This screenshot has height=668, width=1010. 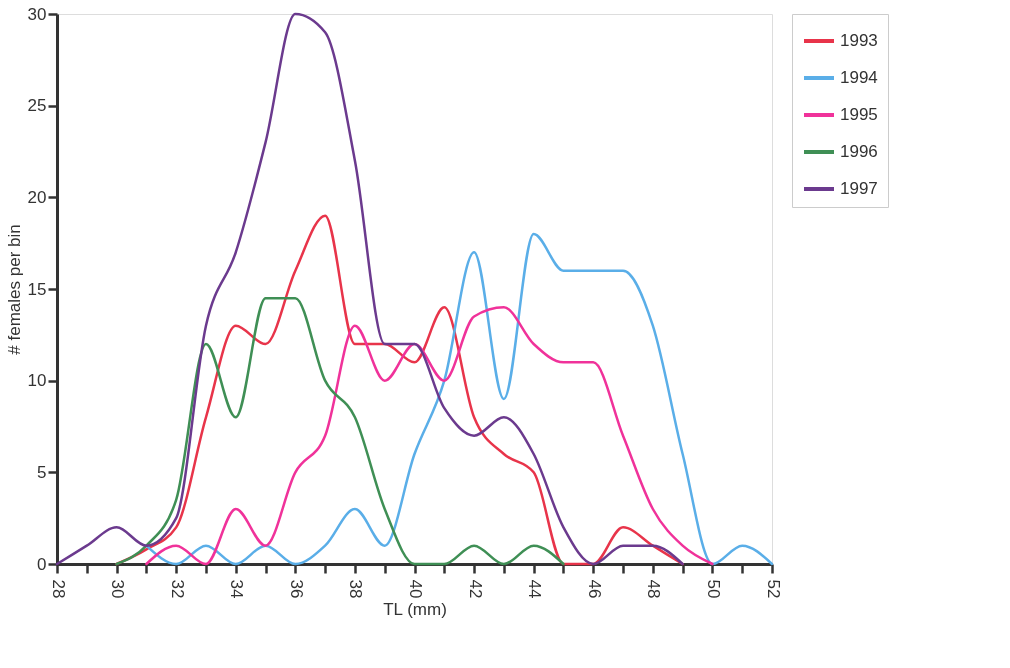 What do you see at coordinates (415, 610) in the screenshot?
I see `x-axis-title: TL (mm)` at bounding box center [415, 610].